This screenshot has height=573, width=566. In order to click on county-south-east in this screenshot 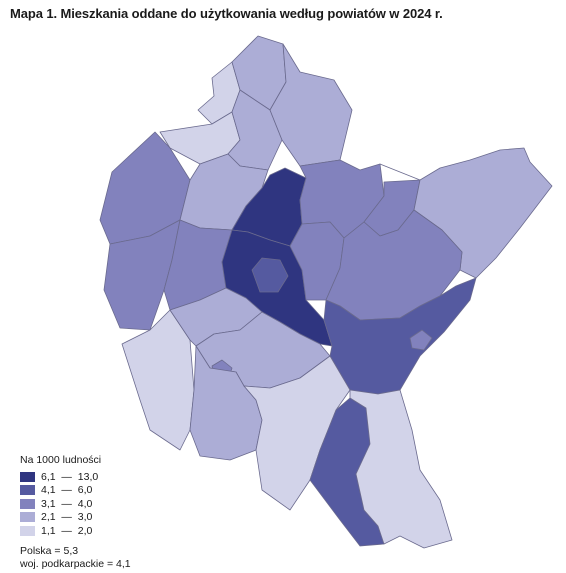, I will do `click(400, 336)`.